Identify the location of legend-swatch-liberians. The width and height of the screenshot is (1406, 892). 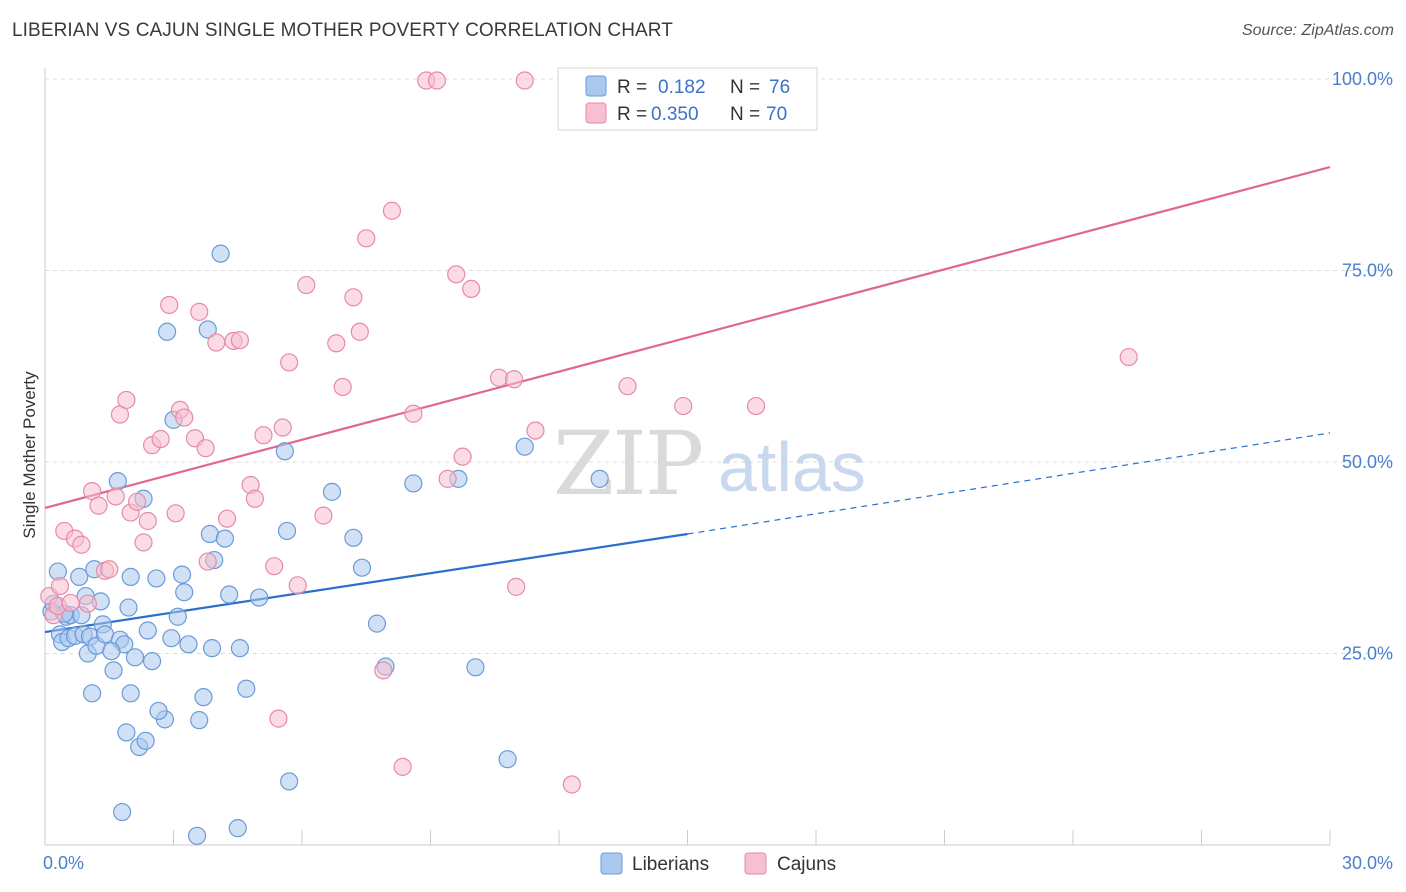
(596, 86).